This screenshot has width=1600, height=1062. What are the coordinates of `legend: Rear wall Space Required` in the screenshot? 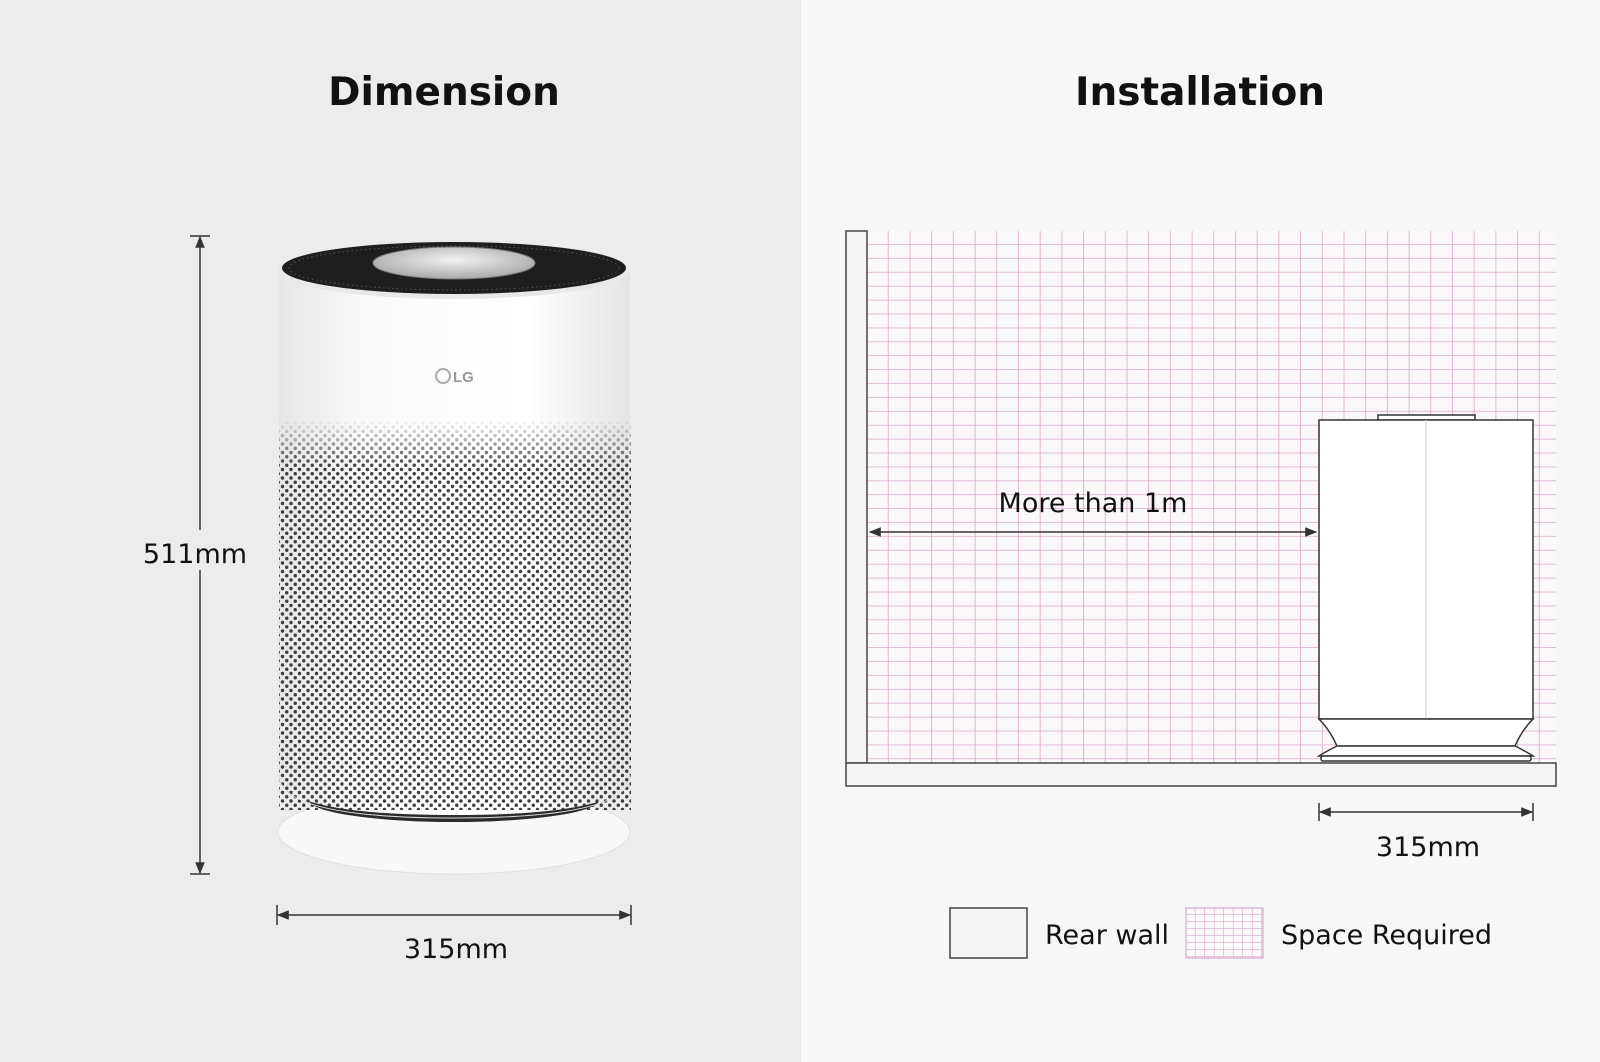 It's located at (1220, 933).